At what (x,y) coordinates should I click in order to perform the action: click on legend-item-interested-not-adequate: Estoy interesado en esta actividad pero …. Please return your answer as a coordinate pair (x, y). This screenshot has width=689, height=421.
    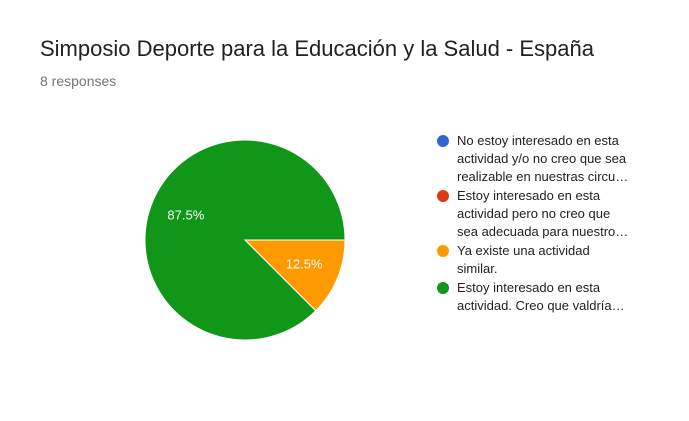
    Looking at the image, I should click on (552, 214).